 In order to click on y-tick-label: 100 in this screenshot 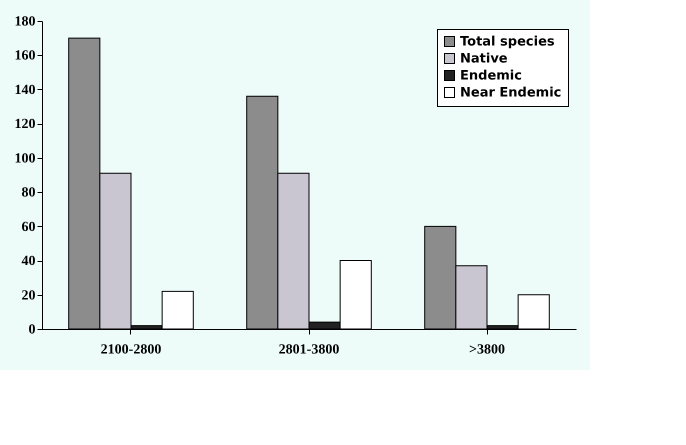, I will do `click(25, 158)`.